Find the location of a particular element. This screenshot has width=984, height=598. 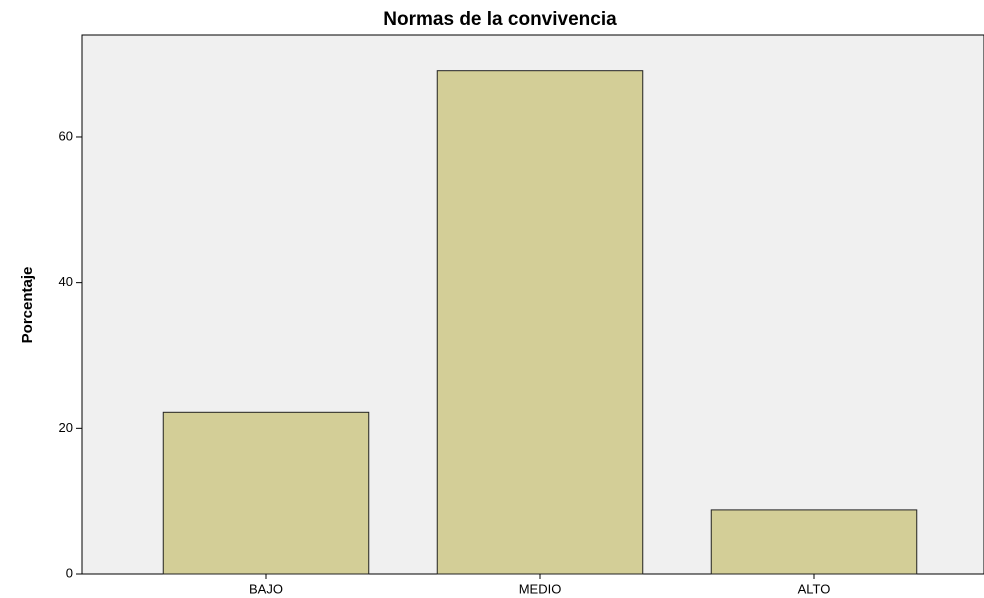

y-tick-label: 0 is located at coordinates (69, 572).